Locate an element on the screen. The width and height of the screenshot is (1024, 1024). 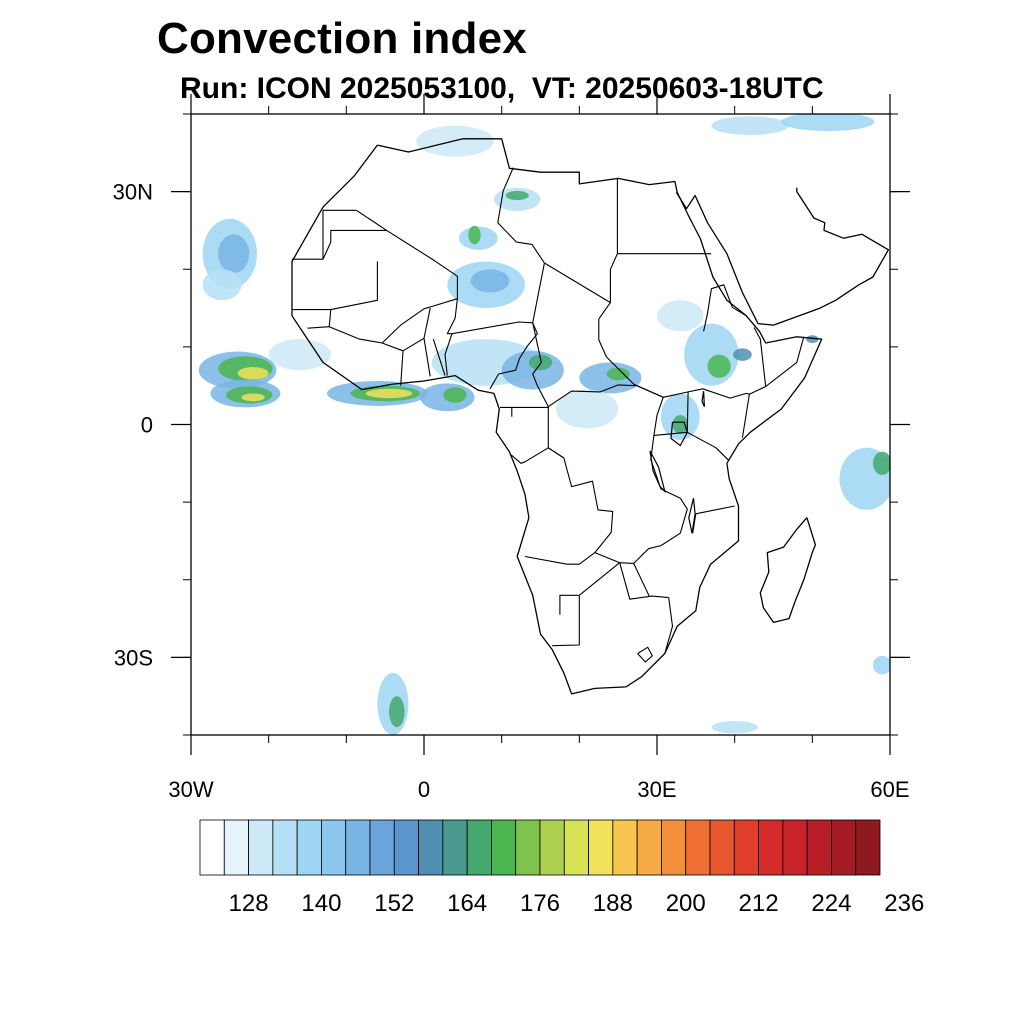
colorbar-label: 188 is located at coordinates (613, 903).